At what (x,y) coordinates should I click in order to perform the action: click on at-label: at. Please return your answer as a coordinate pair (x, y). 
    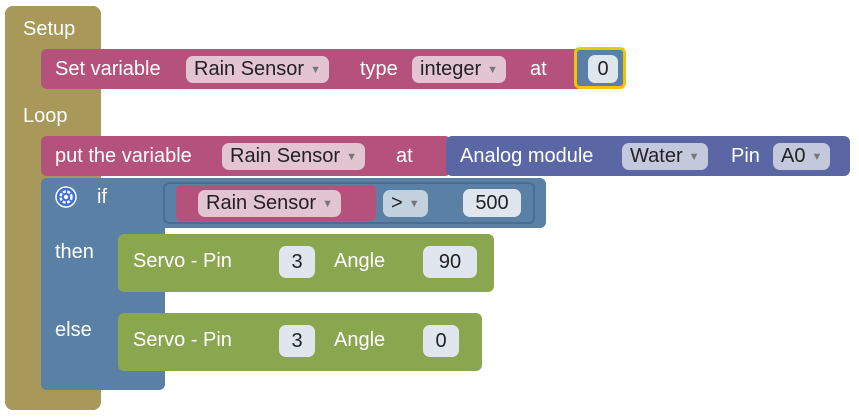
    Looking at the image, I should click on (538, 69).